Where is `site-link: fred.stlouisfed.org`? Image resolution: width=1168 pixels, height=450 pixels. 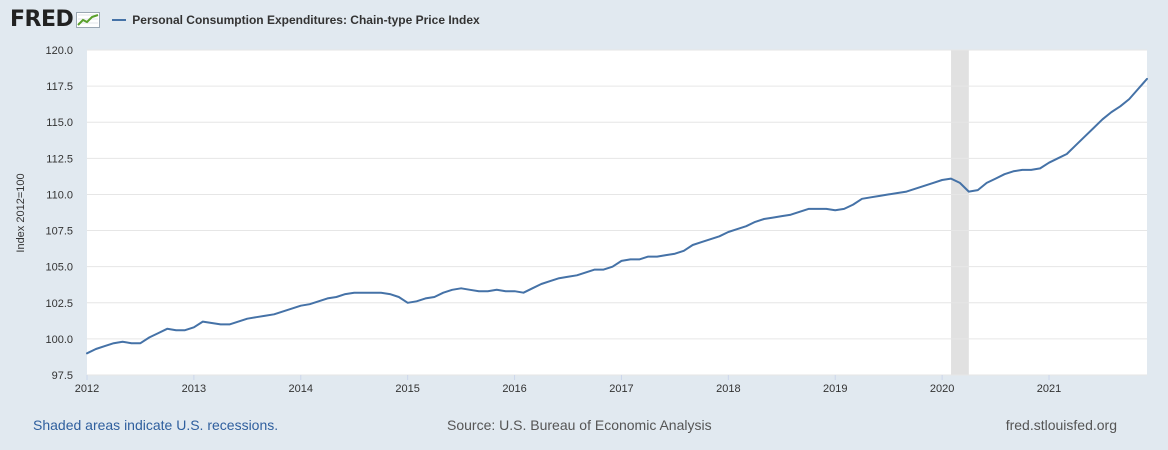
site-link: fred.stlouisfed.org is located at coordinates (1061, 425).